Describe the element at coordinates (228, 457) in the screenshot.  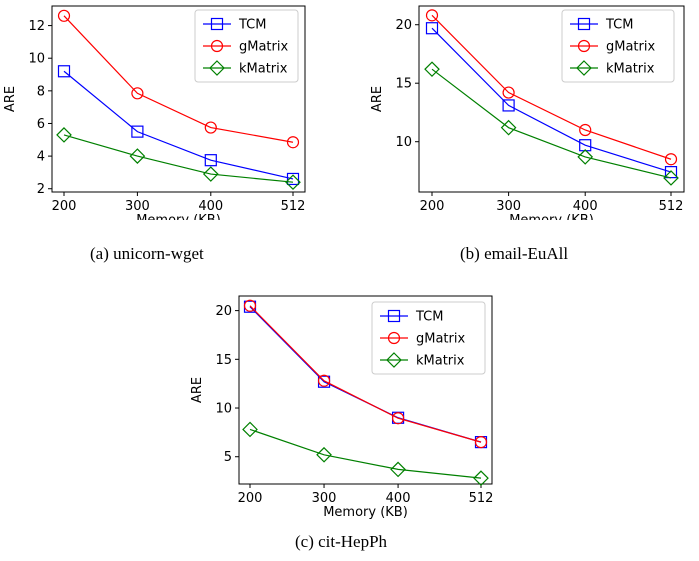
I see `y-tick-label: 5` at that location.